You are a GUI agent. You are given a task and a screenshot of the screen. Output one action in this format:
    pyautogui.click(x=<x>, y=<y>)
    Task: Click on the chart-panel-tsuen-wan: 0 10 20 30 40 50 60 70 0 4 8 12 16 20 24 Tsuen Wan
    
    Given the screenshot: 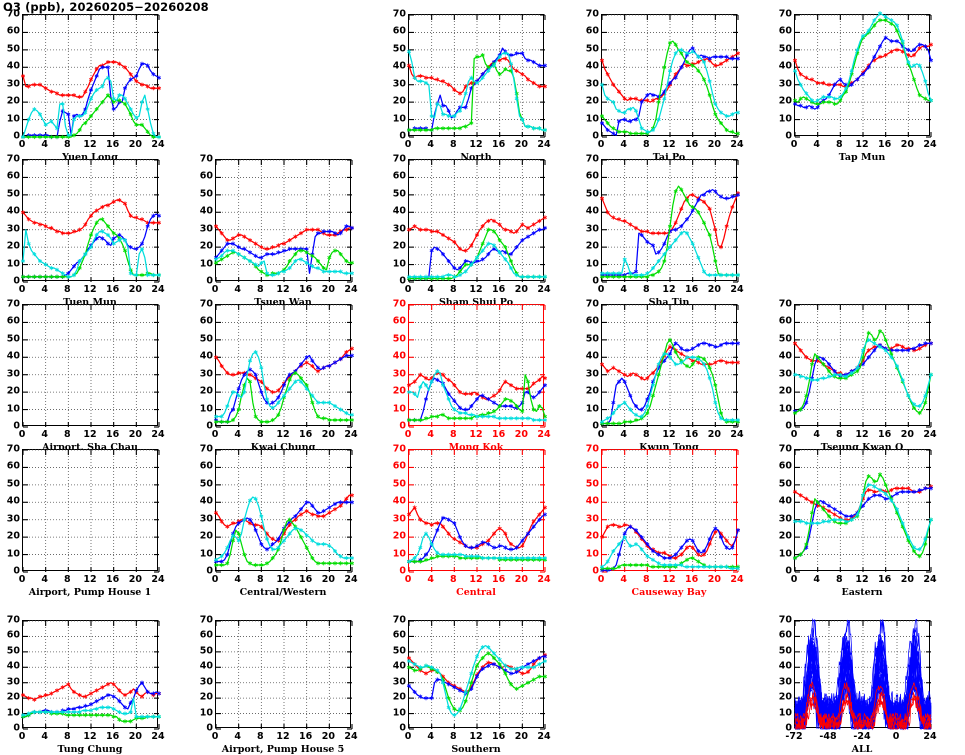 What is the action you would take?
    pyautogui.click(x=279, y=230)
    